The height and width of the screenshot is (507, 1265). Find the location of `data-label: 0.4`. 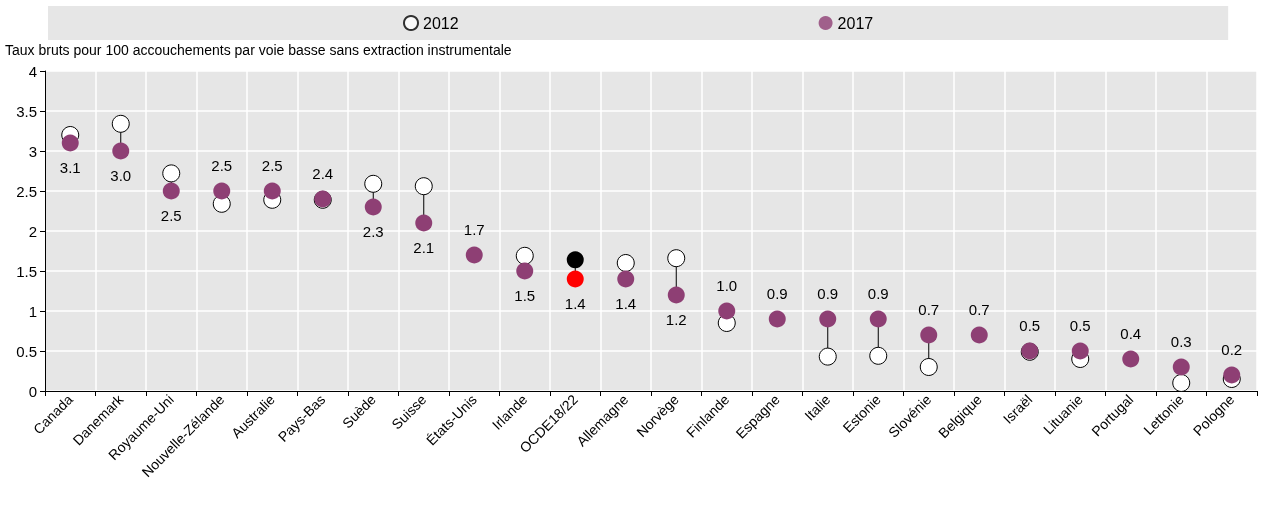

data-label: 0.4 is located at coordinates (1131, 333).